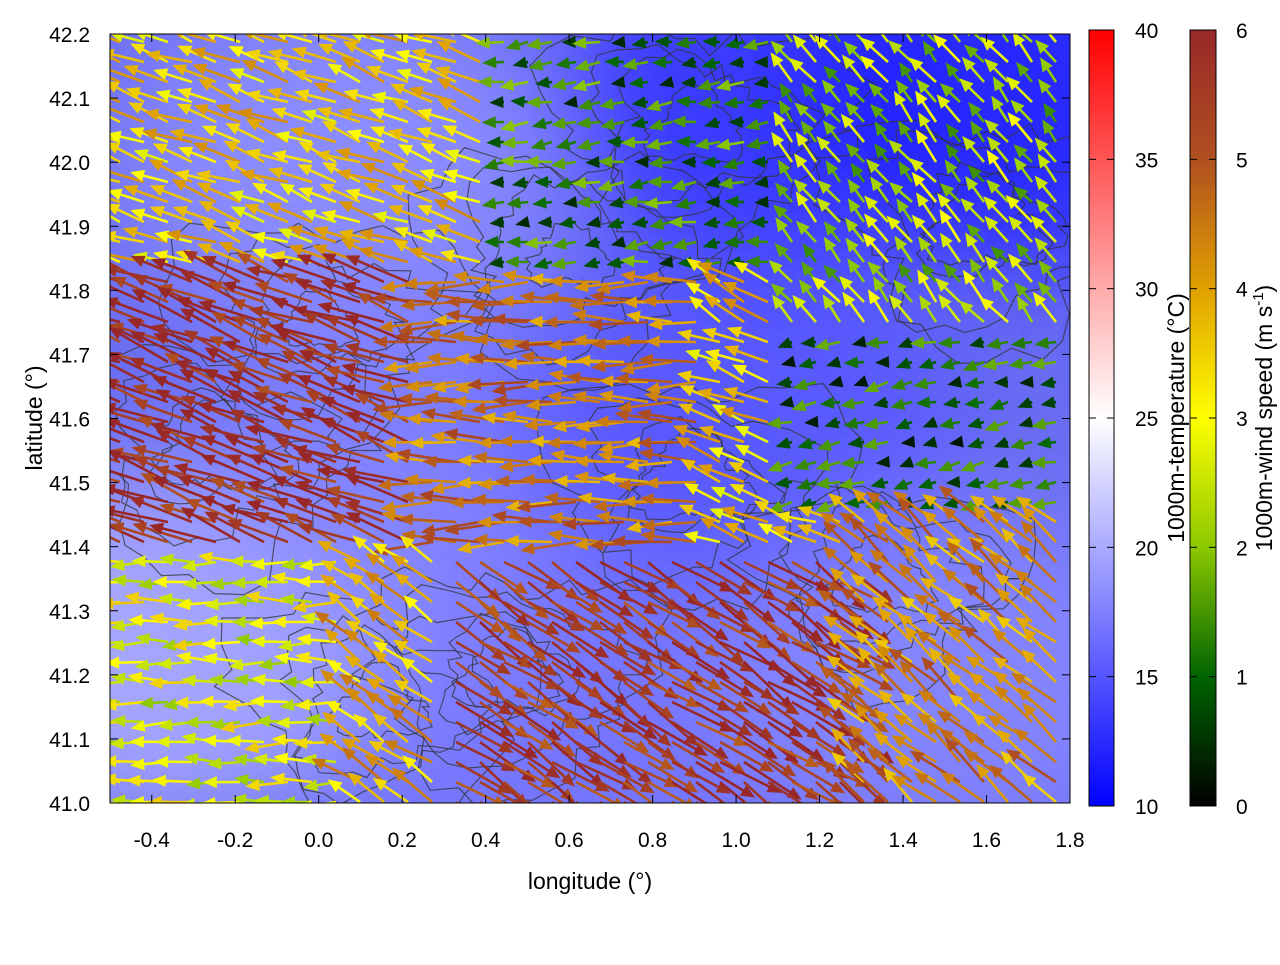 This screenshot has width=1280, height=965. I want to click on wind-colorbar-label-sup: -1, so click(1258, 298).